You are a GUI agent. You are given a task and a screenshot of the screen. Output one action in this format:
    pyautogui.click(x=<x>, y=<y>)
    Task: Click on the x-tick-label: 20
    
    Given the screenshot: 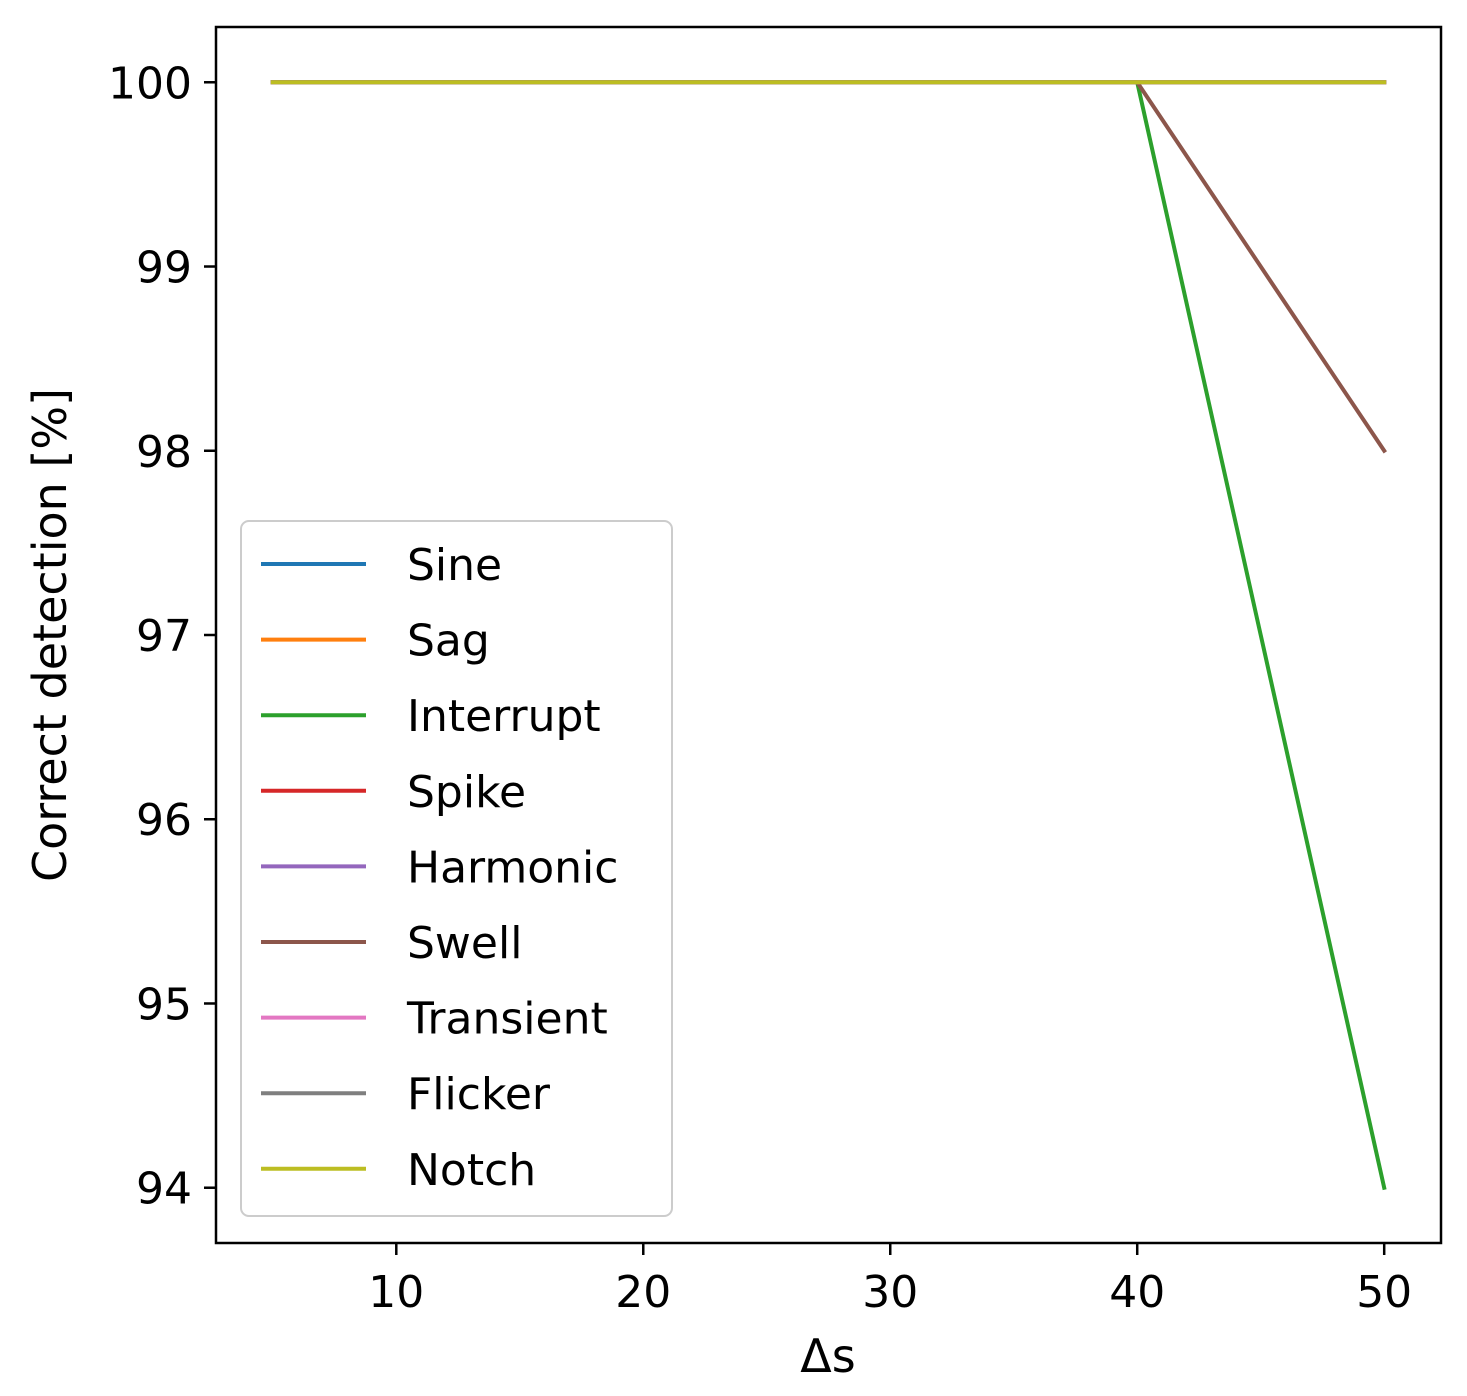 What is the action you would take?
    pyautogui.click(x=643, y=1292)
    